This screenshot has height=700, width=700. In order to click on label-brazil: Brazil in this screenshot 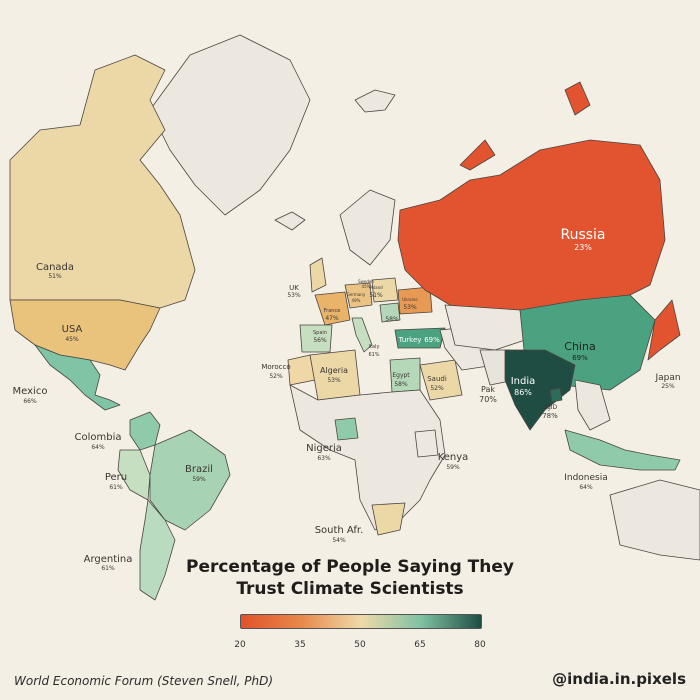, I will do `click(199, 469)`.